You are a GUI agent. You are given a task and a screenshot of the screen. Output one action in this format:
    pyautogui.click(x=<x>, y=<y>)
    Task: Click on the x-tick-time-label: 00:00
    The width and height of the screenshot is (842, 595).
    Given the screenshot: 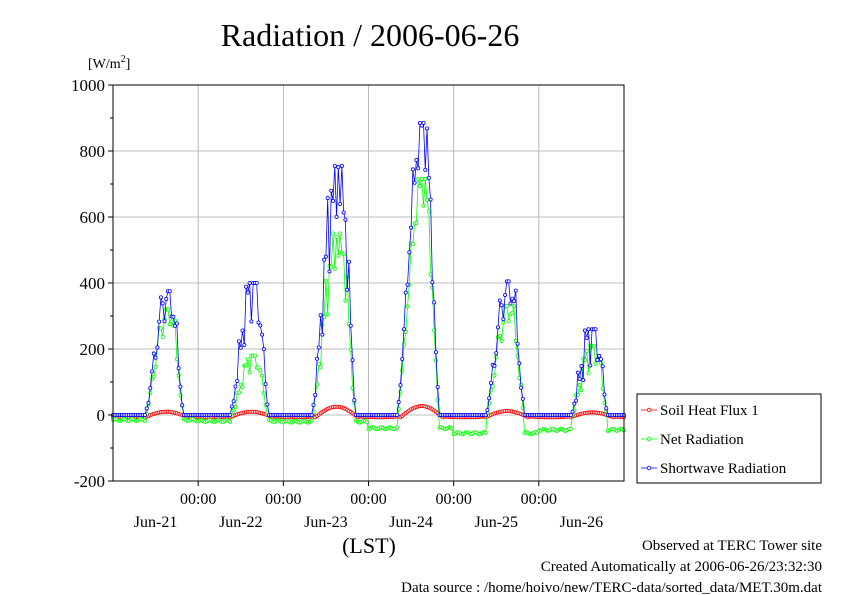 What is the action you would take?
    pyautogui.click(x=368, y=499)
    